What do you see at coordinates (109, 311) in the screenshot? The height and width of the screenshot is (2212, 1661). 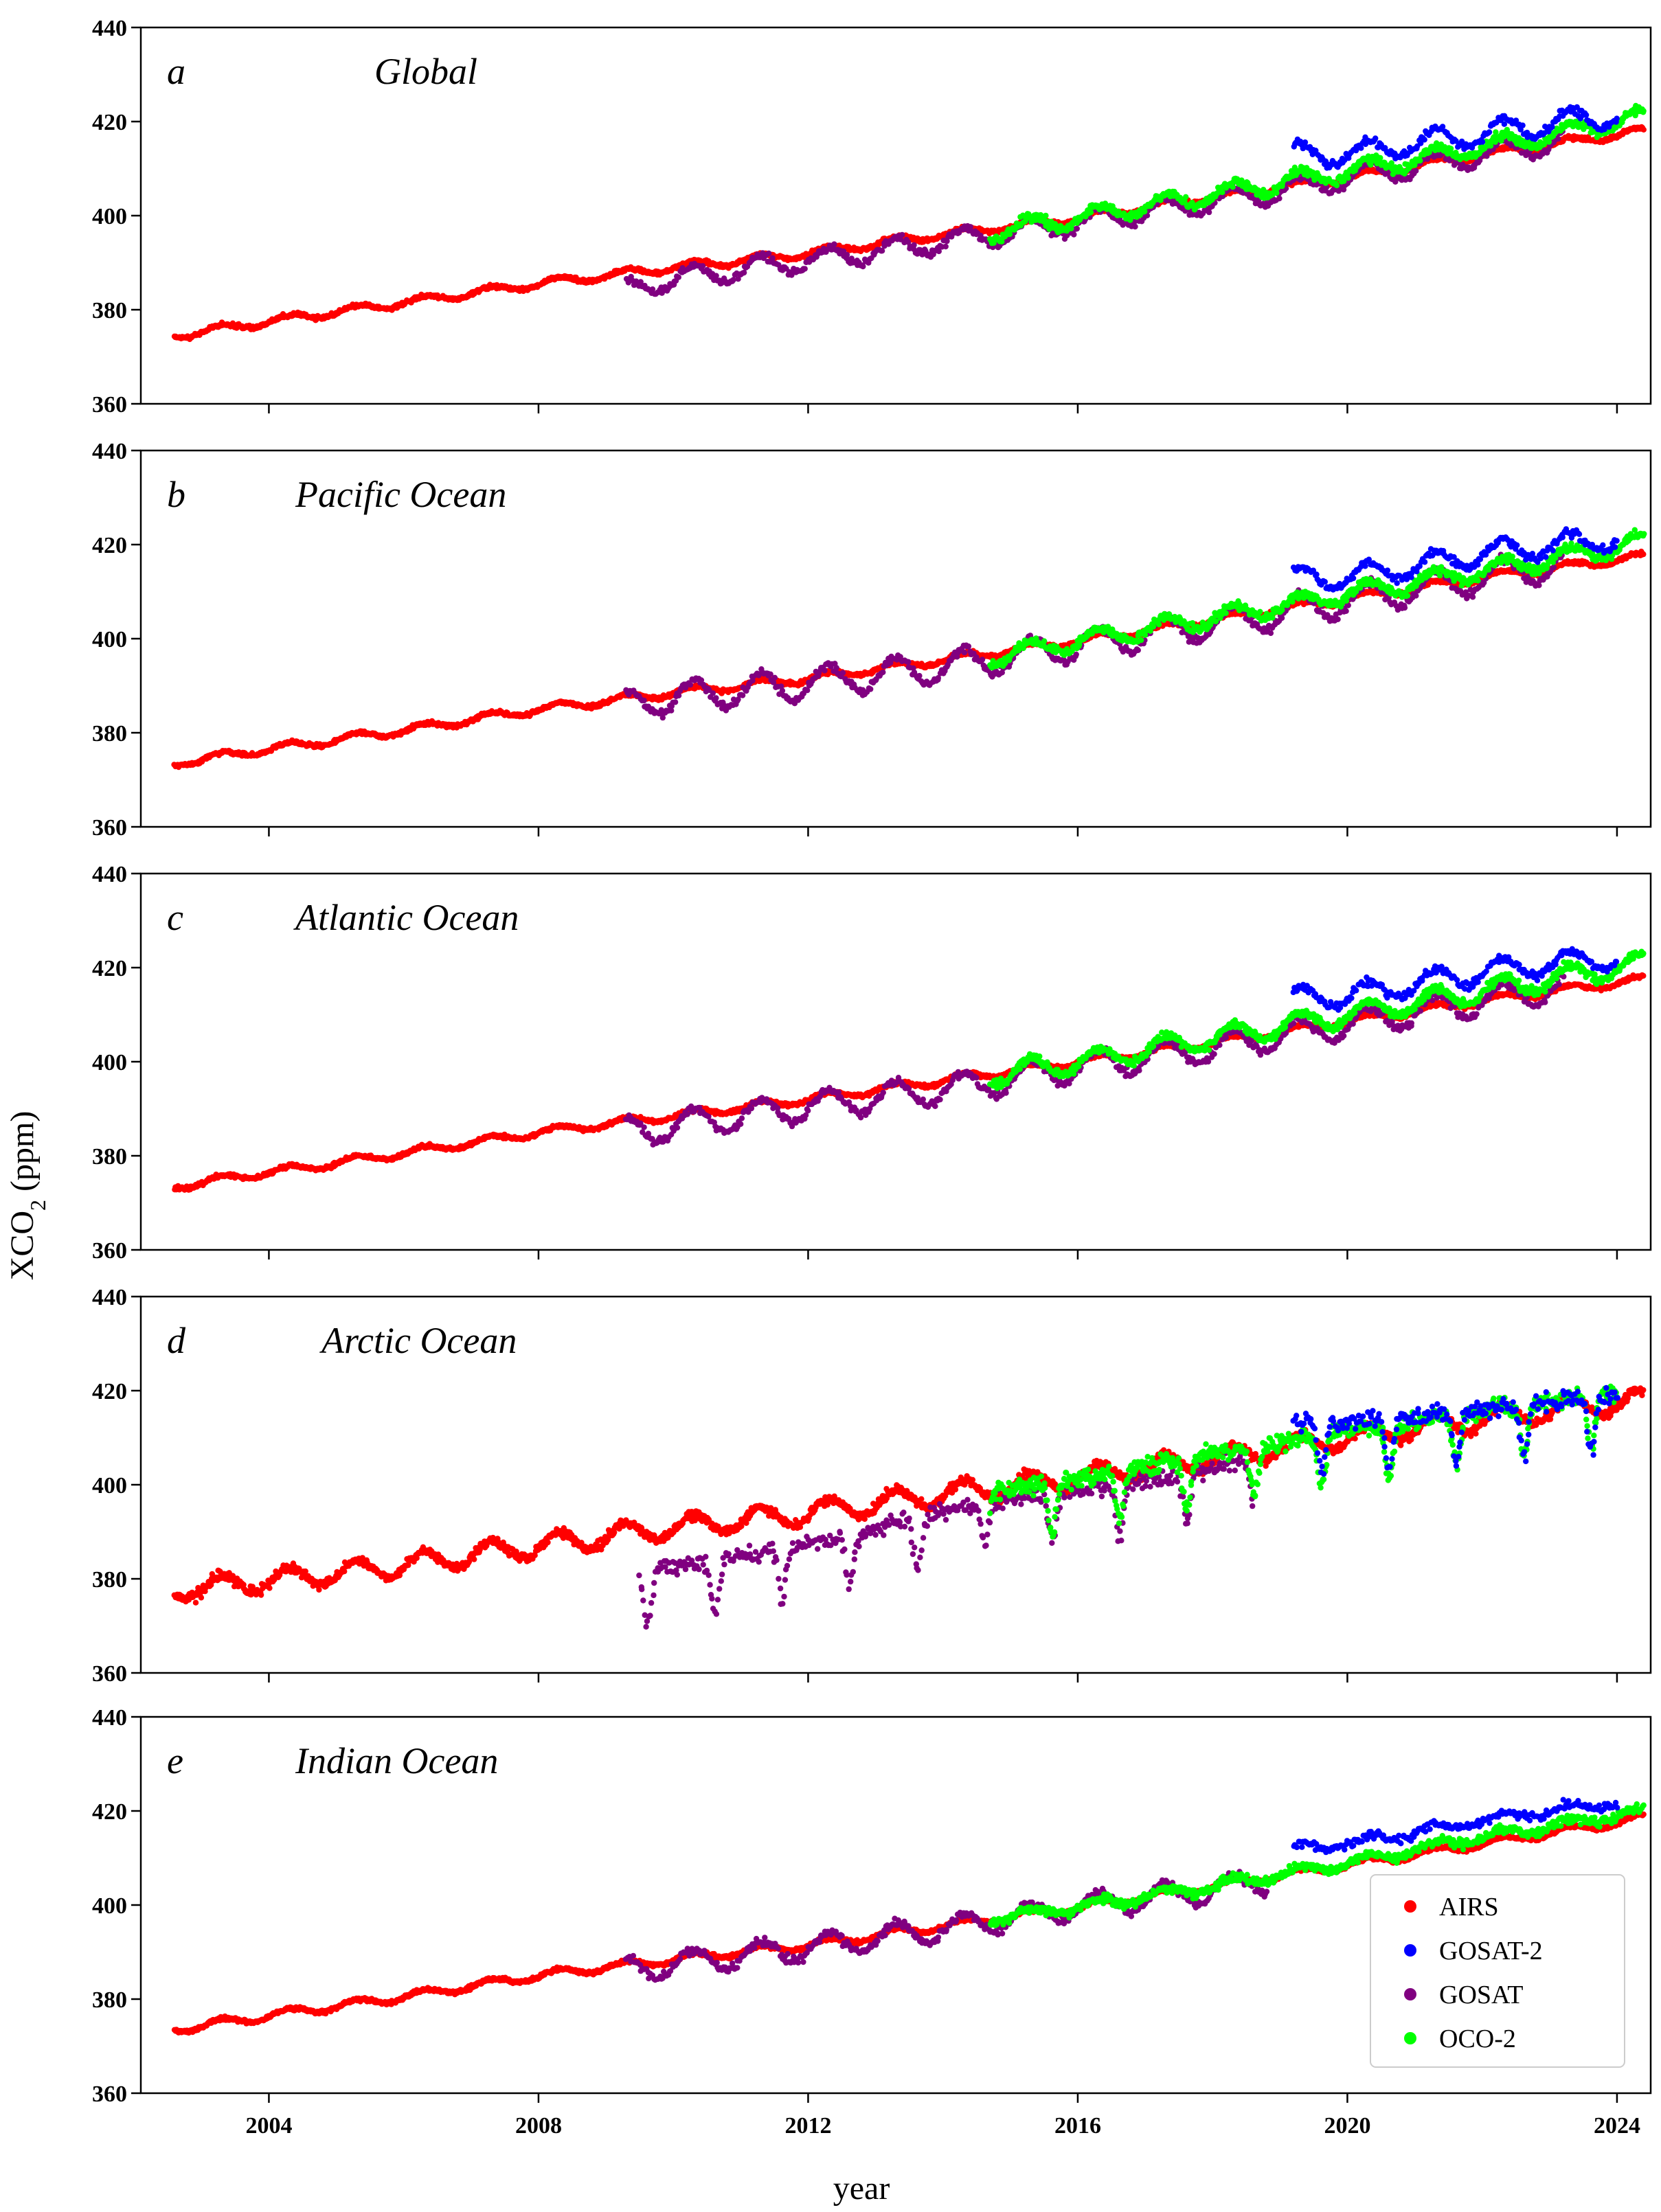 I see `y-tick-label: 380` at bounding box center [109, 311].